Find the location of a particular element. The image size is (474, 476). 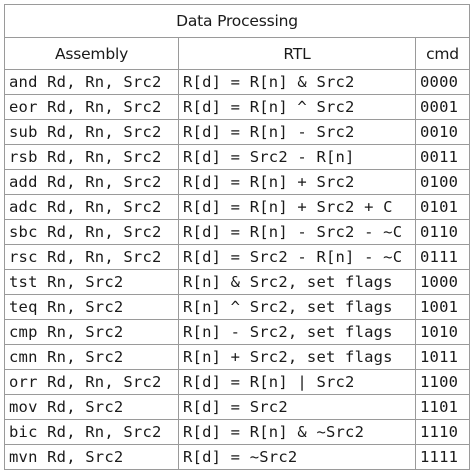

assembly-cell: sub Rd, Rn, Src2 is located at coordinates (91, 132).